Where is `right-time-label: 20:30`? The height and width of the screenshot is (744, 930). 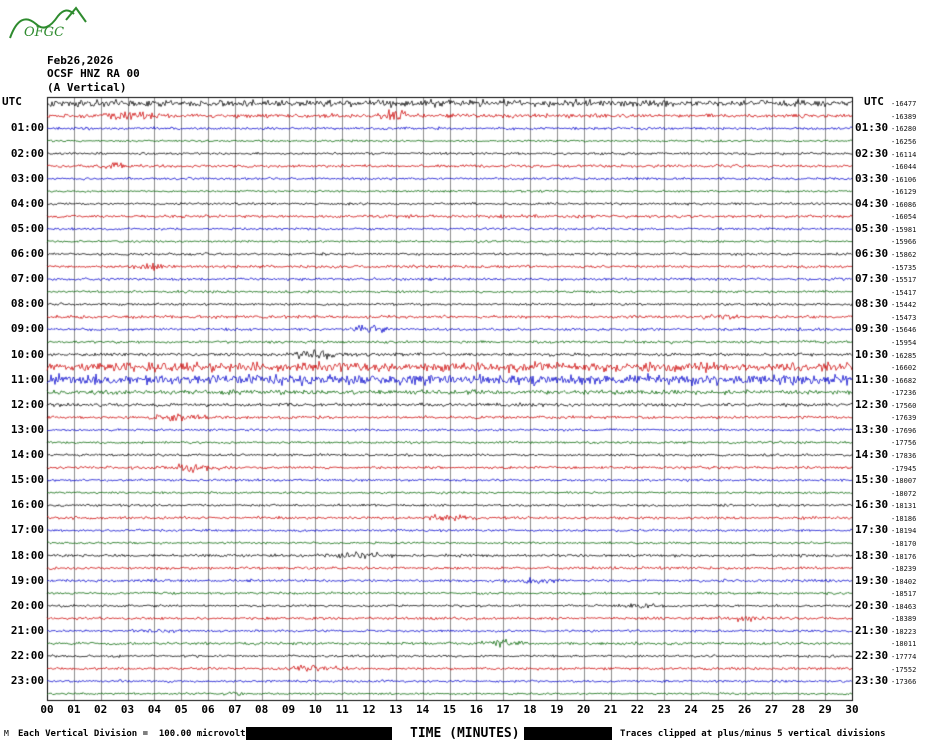
right-time-label: 20:30 is located at coordinates (872, 605).